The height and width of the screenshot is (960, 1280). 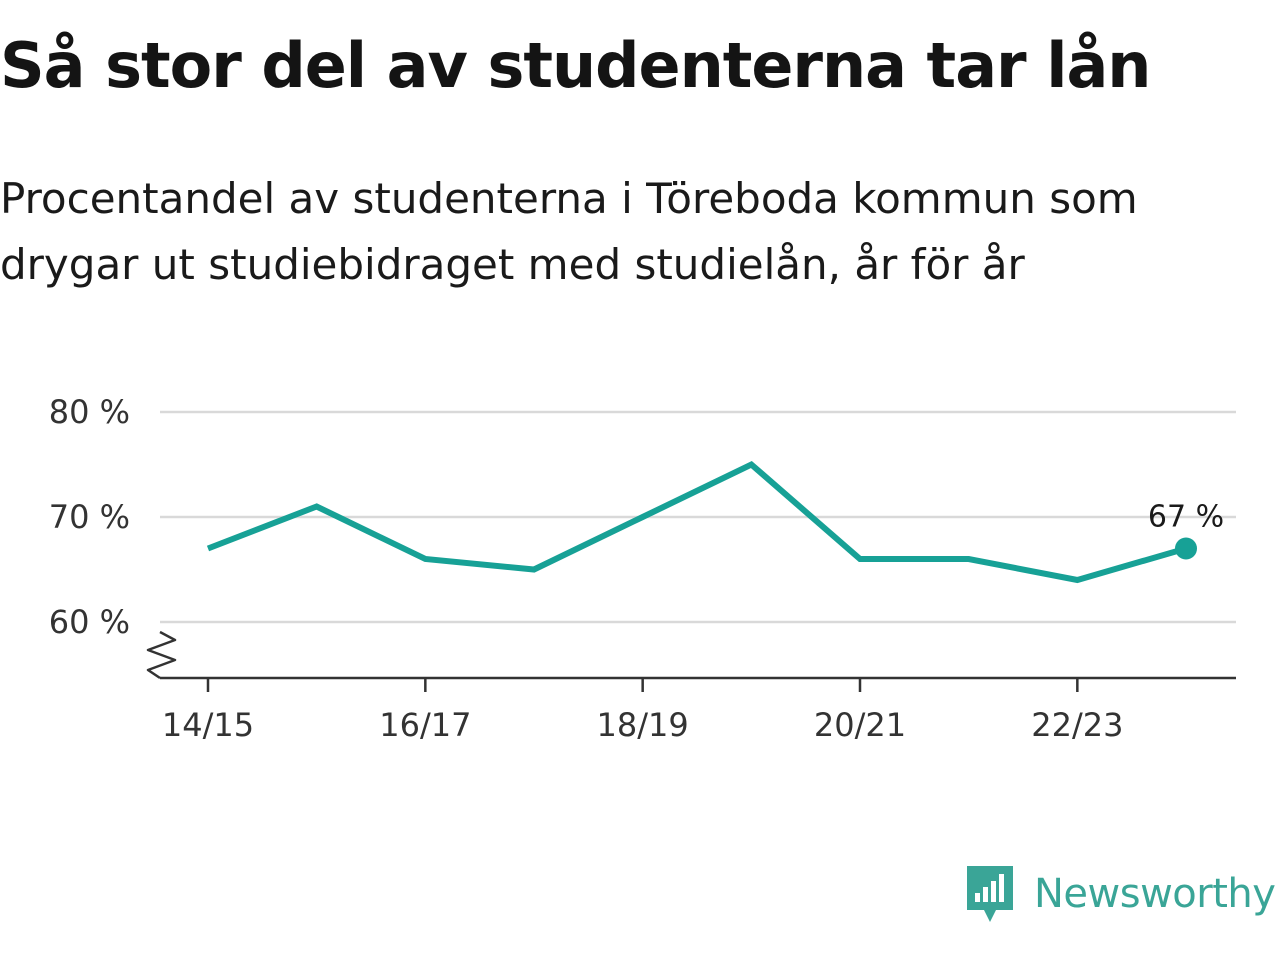 I want to click on chart-title: Så stor del av studenterna tar lån, so click(x=575, y=65).